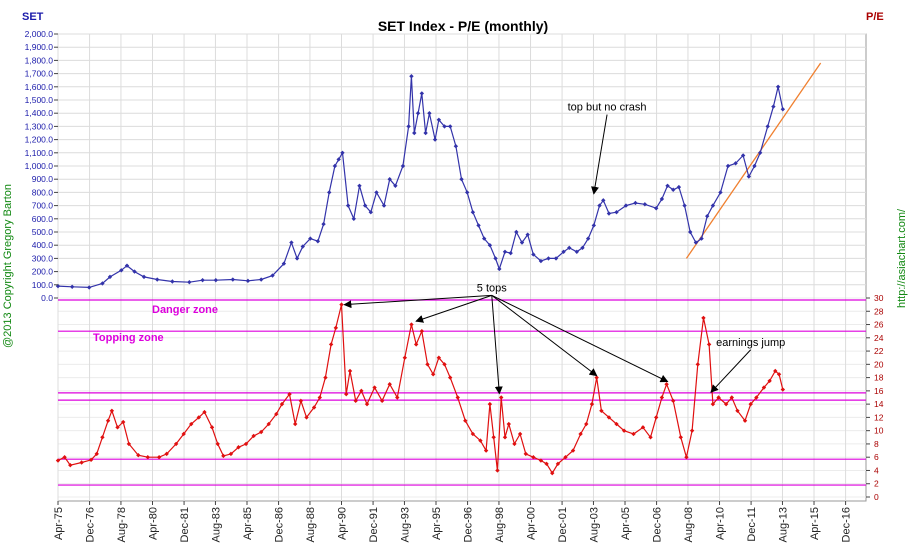 This screenshot has height=560, width=910. Describe the element at coordinates (405, 524) in the screenshot. I see `x-tick-label: Aug-93` at that location.